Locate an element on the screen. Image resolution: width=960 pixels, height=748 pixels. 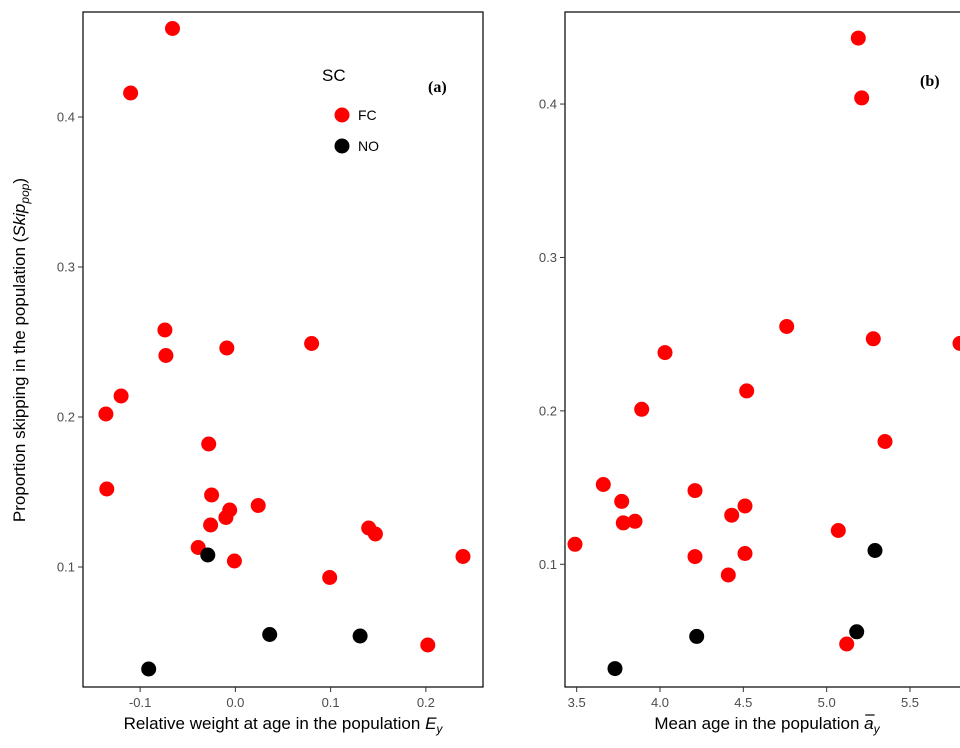
x-tick-label-a-2: 0.1 is located at coordinates (331, 702).